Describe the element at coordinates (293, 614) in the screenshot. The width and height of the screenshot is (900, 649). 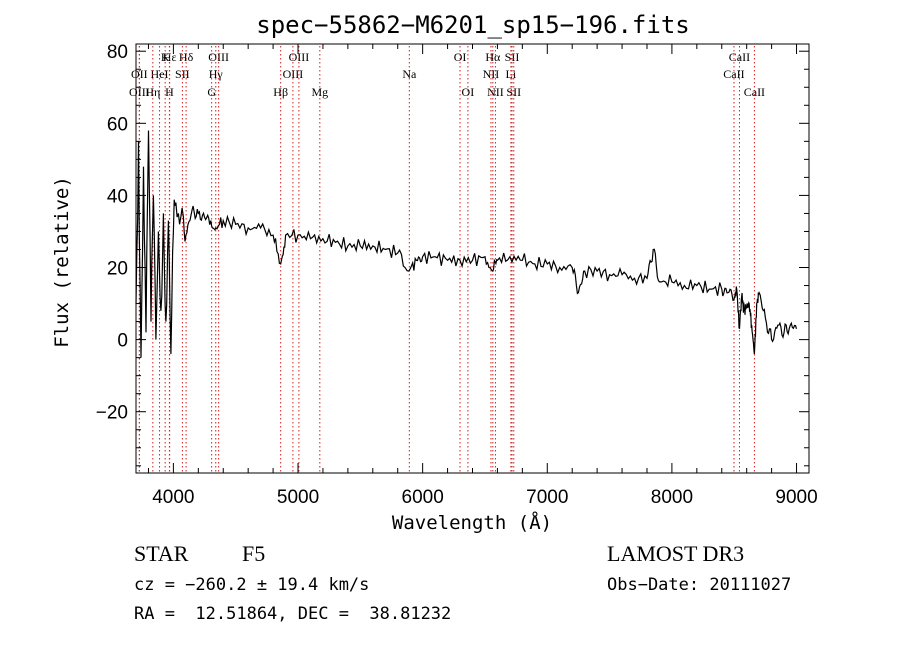
I see `coordinates: RA = 12.51864, DEC = 38.81232` at that location.